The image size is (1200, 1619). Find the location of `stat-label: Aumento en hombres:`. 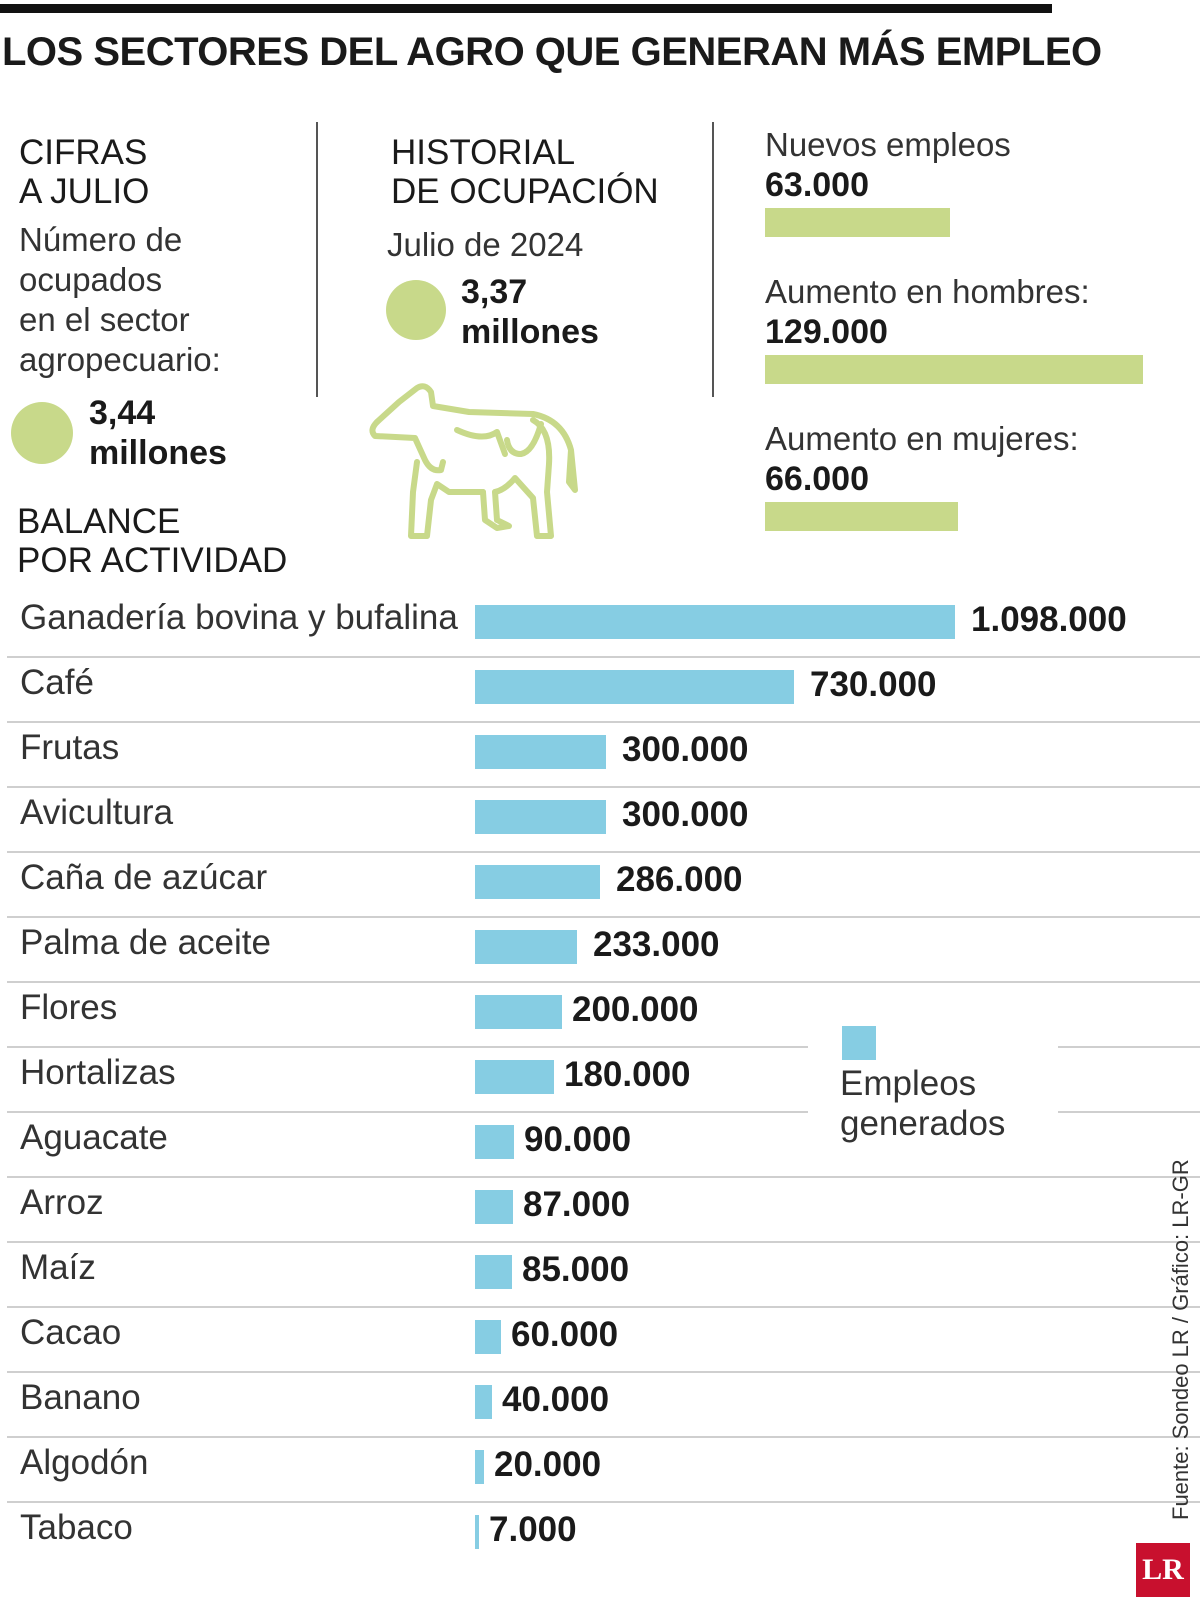

stat-label: Aumento en hombres: is located at coordinates (927, 291).